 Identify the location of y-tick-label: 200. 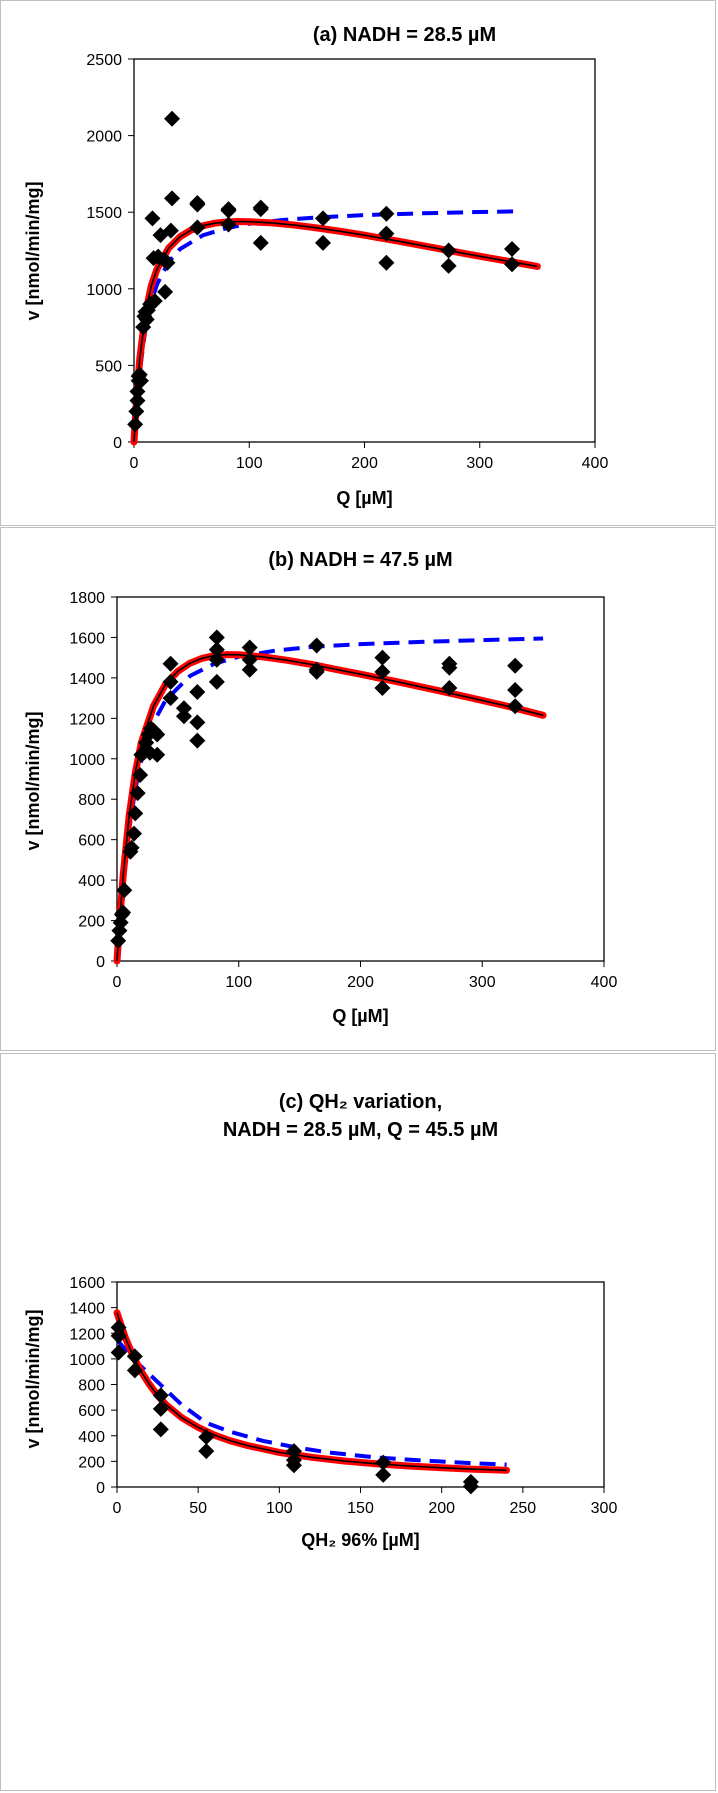
(91, 922).